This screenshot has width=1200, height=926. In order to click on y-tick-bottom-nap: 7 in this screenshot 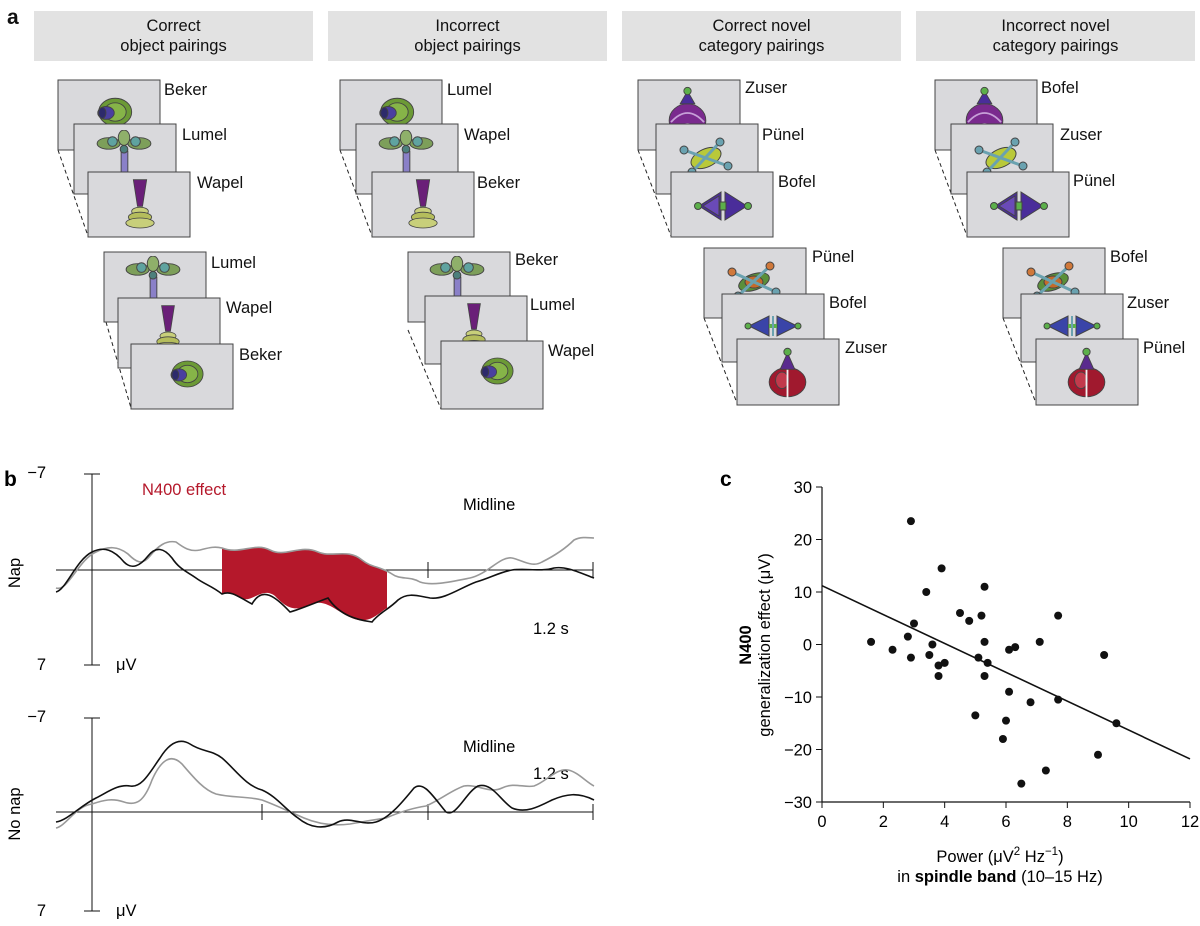, I will do `click(41, 665)`.